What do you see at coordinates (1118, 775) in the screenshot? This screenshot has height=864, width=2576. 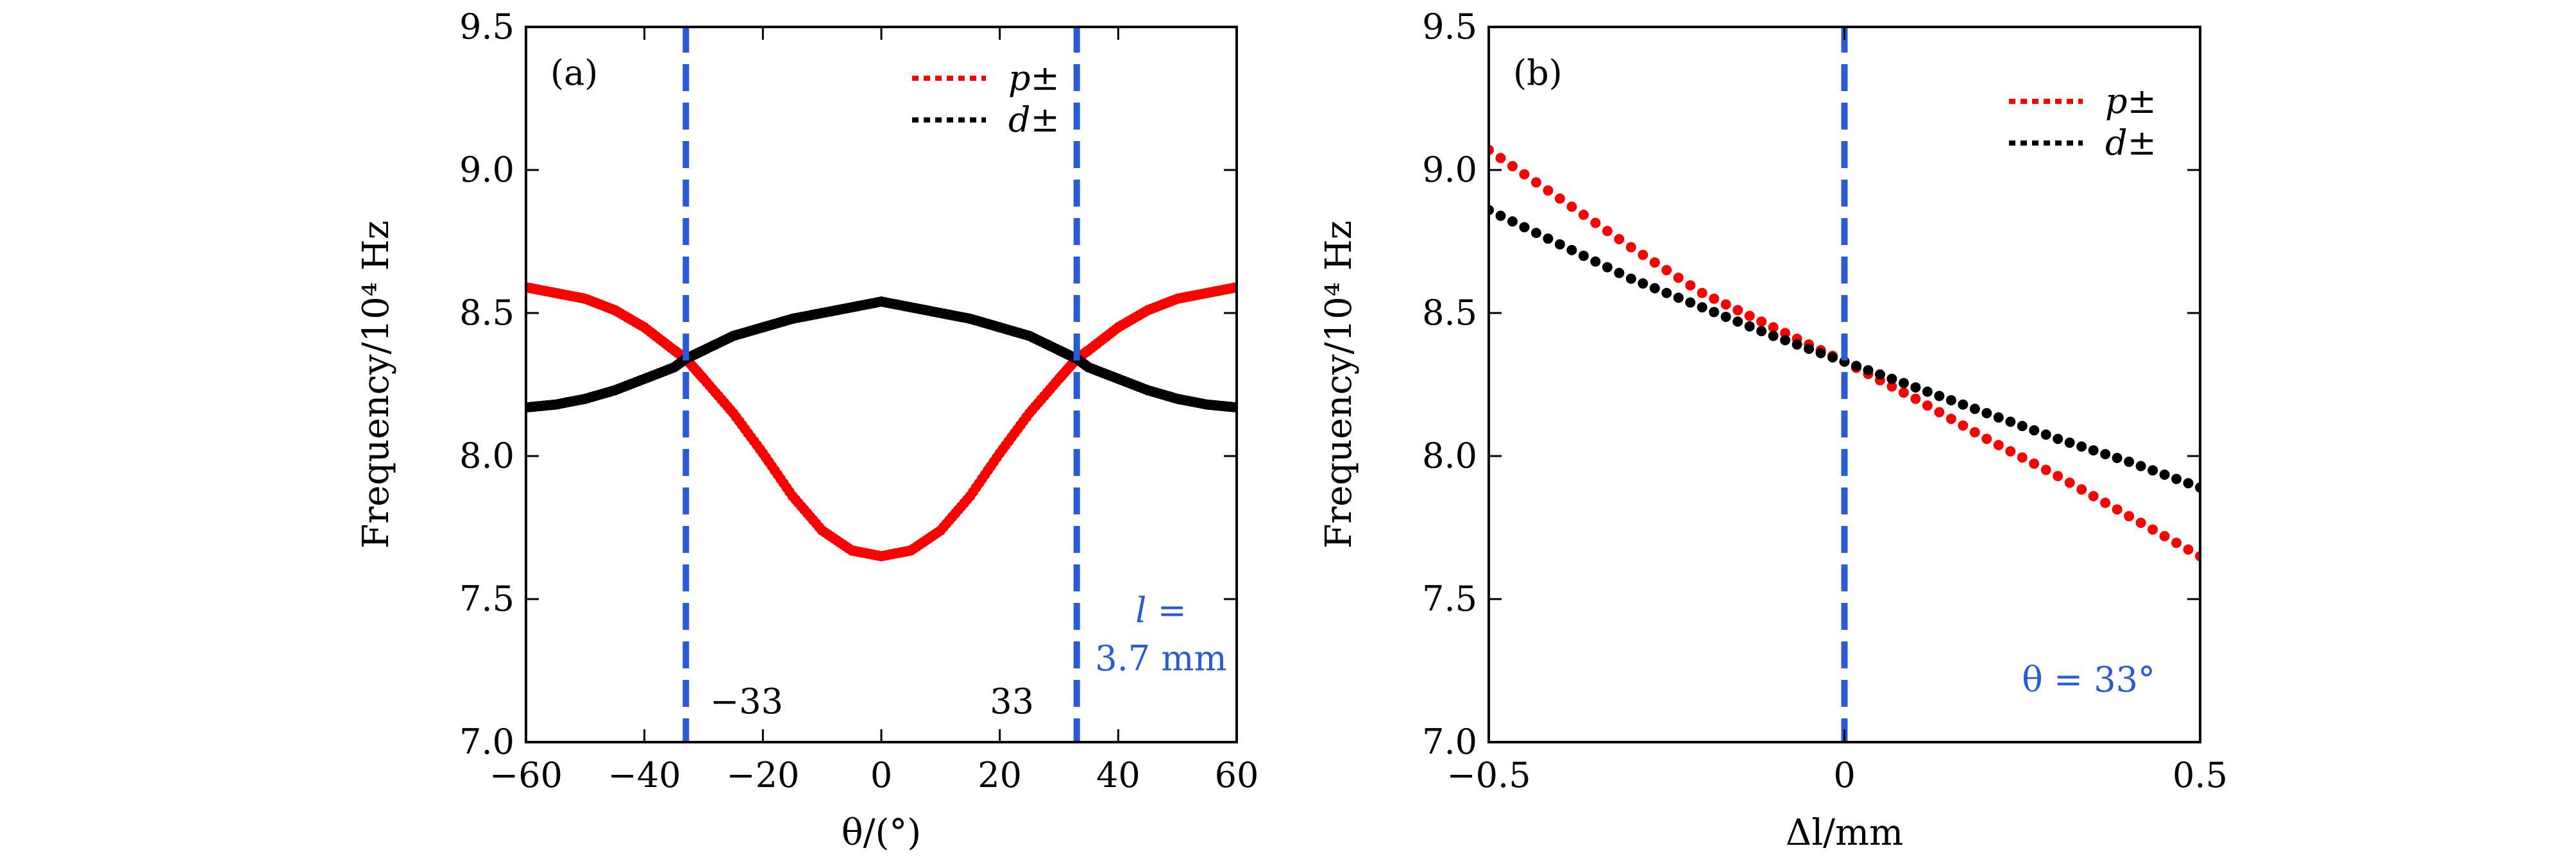 I see `x-tick-label: 40` at bounding box center [1118, 775].